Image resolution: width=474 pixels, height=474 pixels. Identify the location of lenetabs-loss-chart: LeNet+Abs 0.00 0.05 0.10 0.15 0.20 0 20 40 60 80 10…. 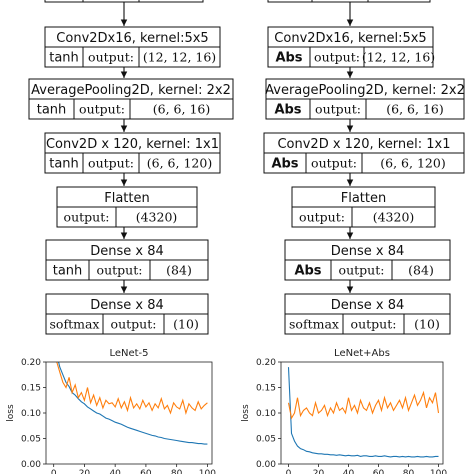
(344, 411).